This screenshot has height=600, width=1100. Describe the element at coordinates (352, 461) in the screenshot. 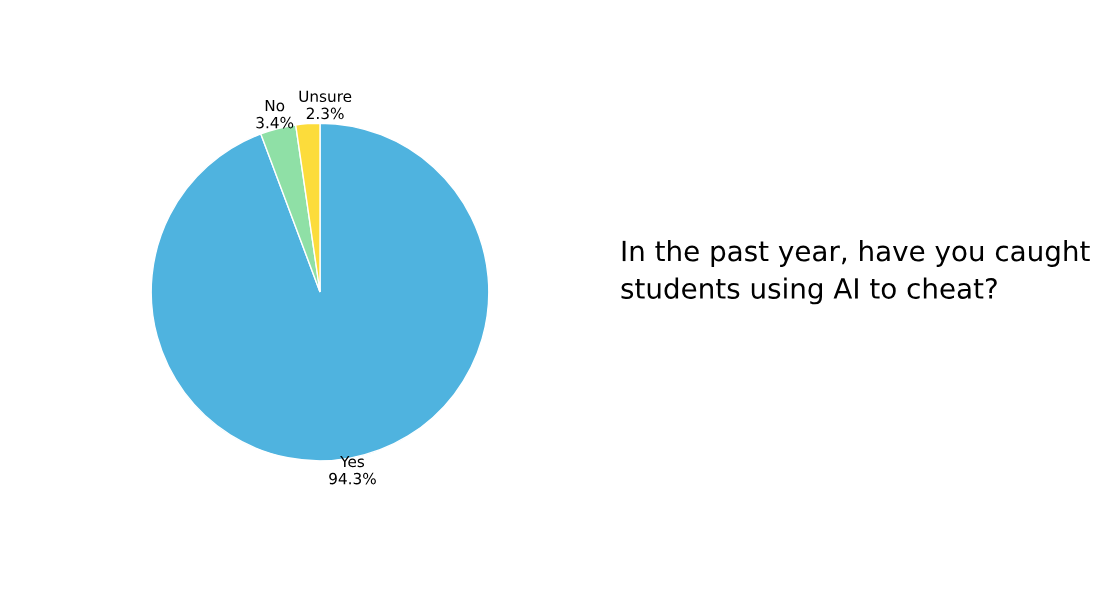

I see `slice-label: Yes` at that location.